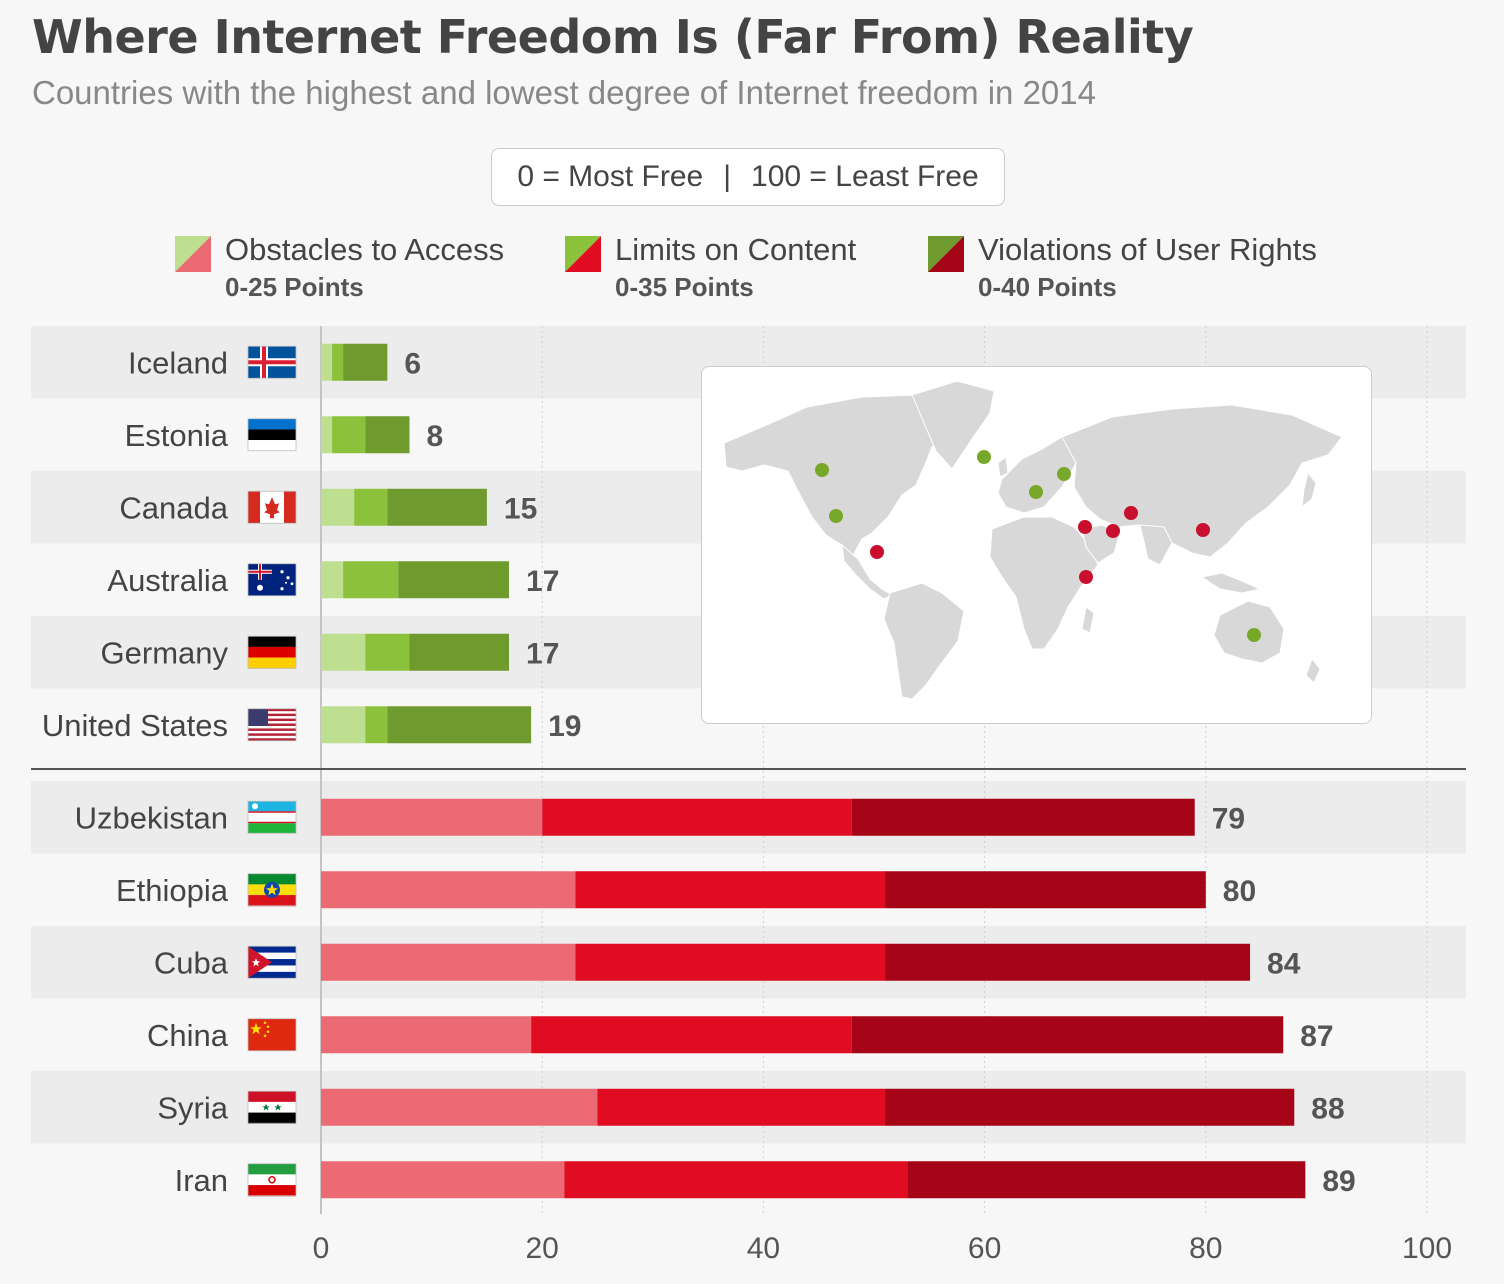 The width and height of the screenshot is (1504, 1284). Describe the element at coordinates (1338, 1181) in the screenshot. I see `data-label: 89` at that location.